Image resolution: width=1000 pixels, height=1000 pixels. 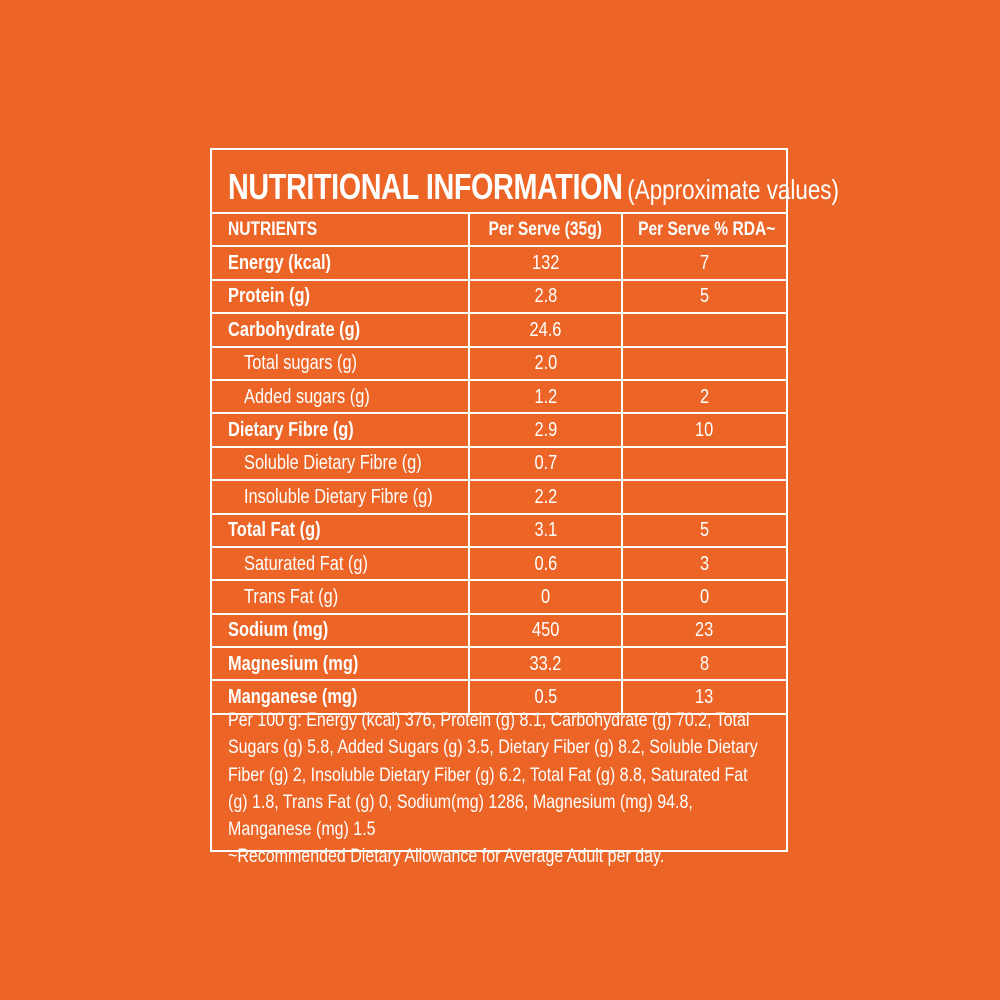 I want to click on nutrient-name: Trans Fat (g), so click(x=341, y=597).